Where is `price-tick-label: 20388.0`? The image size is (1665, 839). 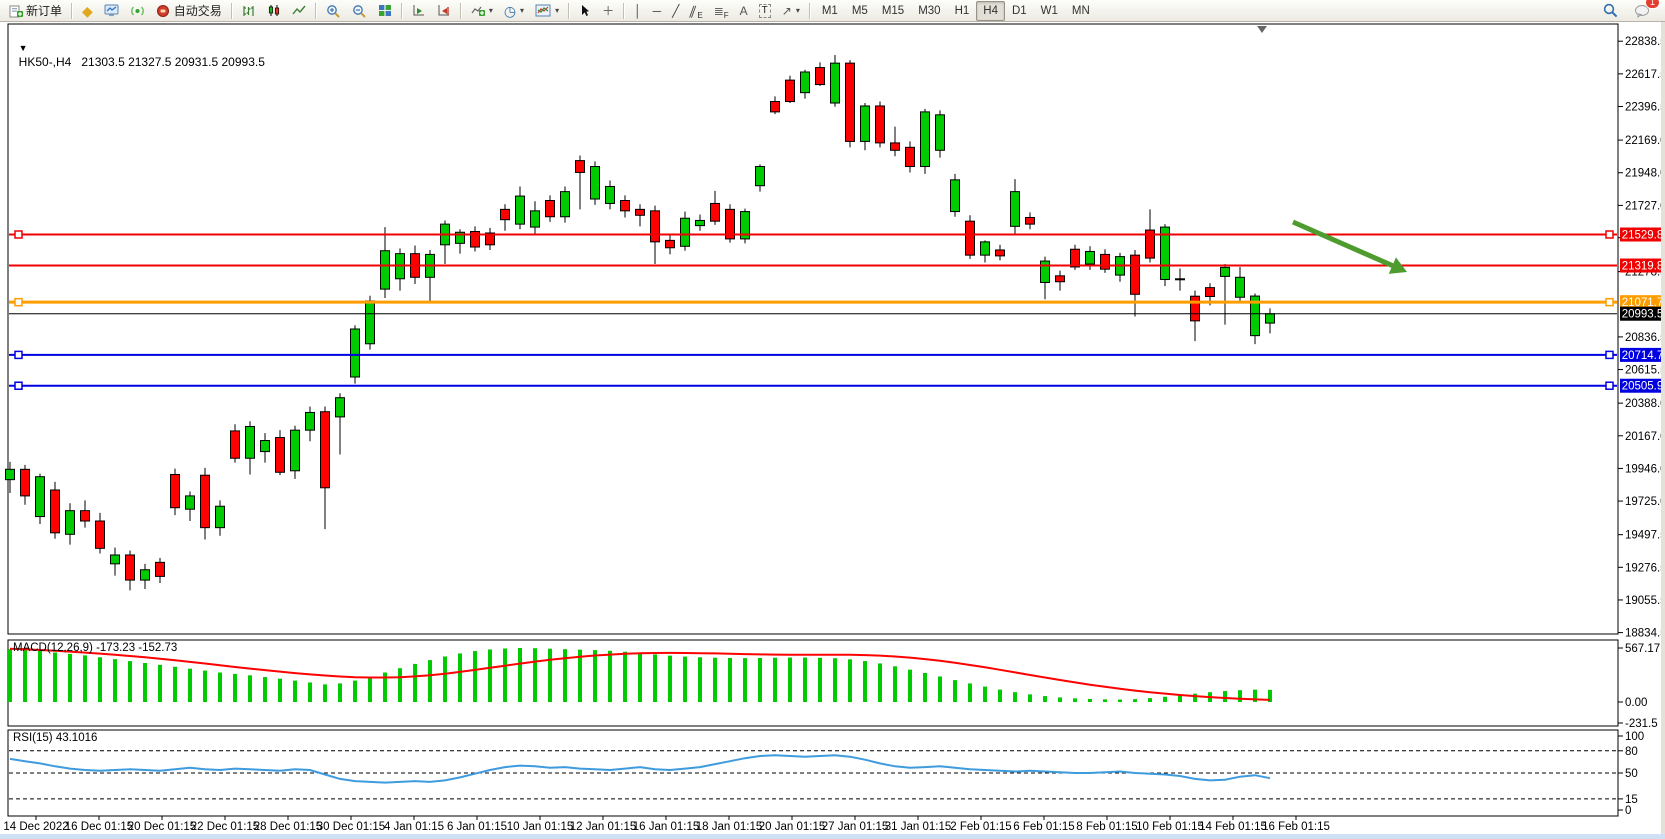
price-tick-label: 20388.0 is located at coordinates (1645, 404).